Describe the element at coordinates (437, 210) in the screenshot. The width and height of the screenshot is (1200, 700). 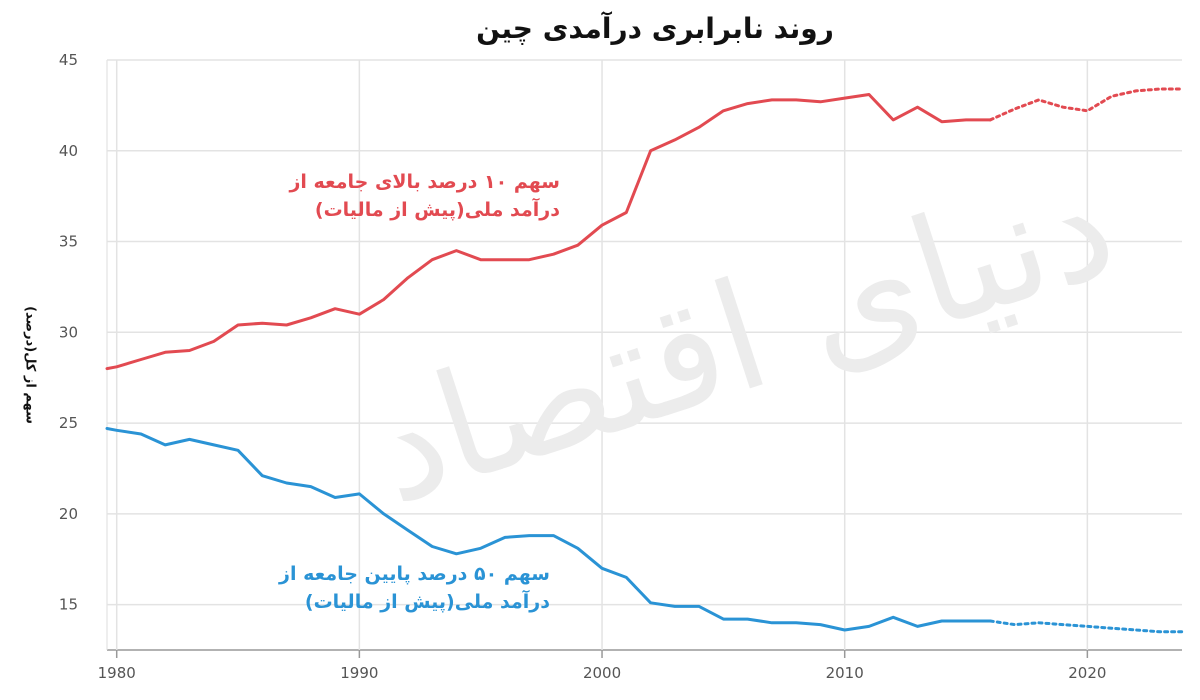
I see `series-label-top-10-line-2: درآمد ملی(پیش از مالیات)` at that location.